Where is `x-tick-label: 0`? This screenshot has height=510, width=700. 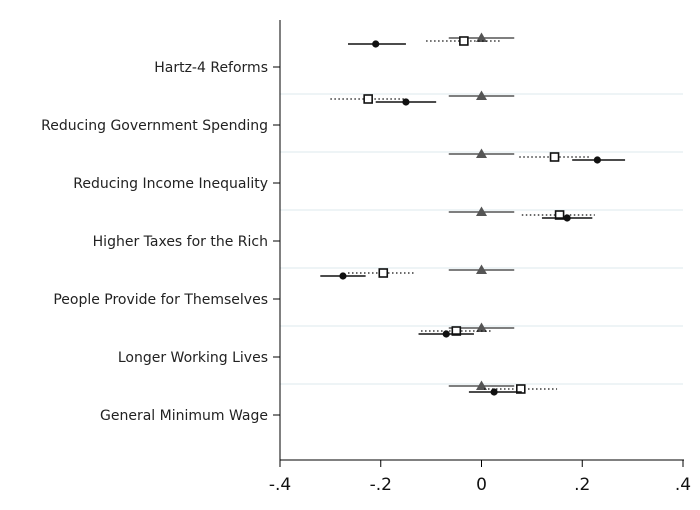
x-tick-label: 0 is located at coordinates (481, 485).